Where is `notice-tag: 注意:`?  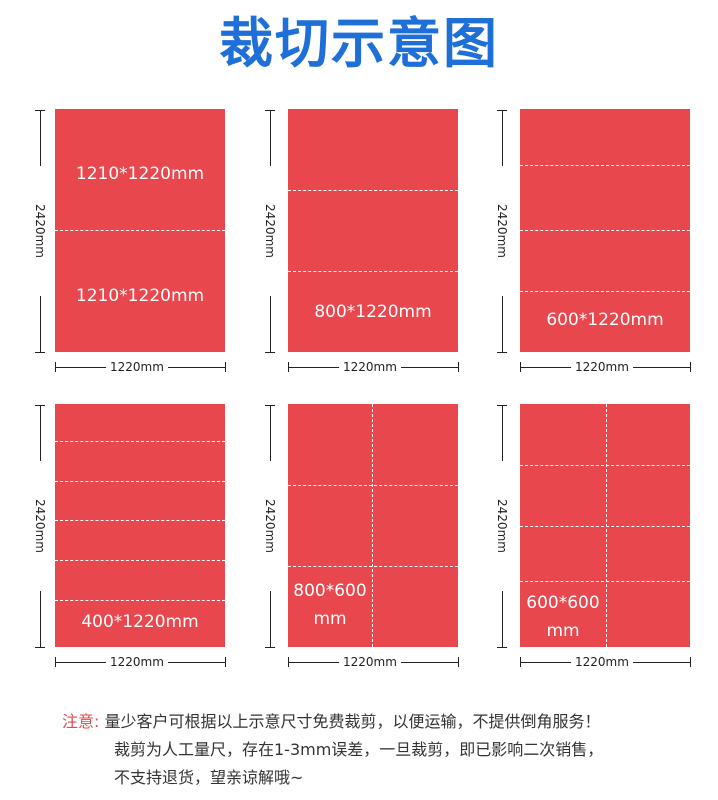
notice-tag: 注意: is located at coordinates (81, 721).